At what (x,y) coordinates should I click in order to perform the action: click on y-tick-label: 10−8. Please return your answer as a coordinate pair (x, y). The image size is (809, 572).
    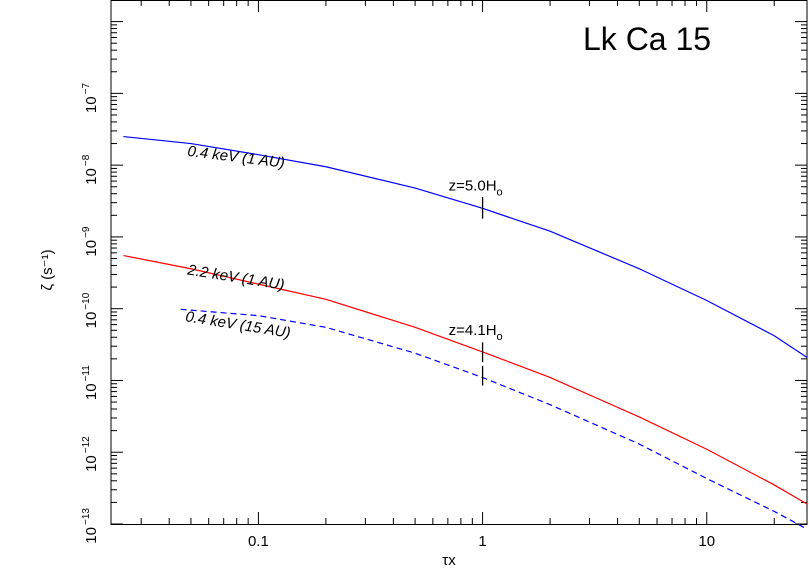
    Looking at the image, I should click on (90, 169).